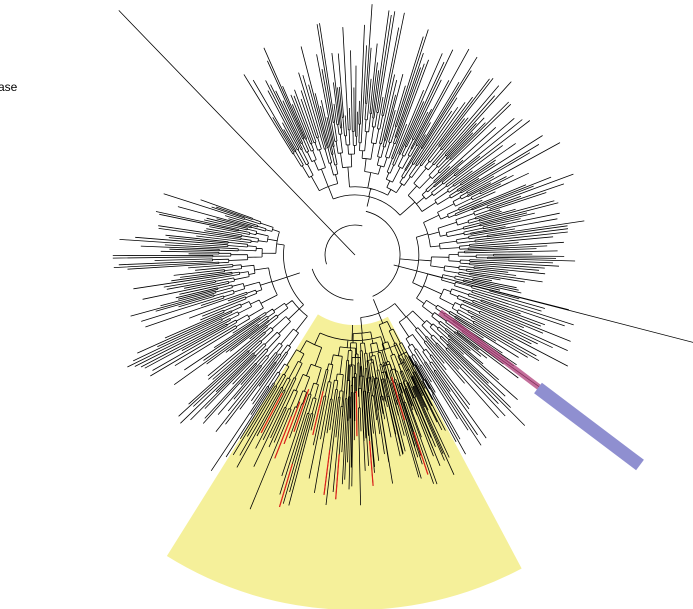  Describe the element at coordinates (589, 426) in the screenshot. I see `blue-branch` at that location.